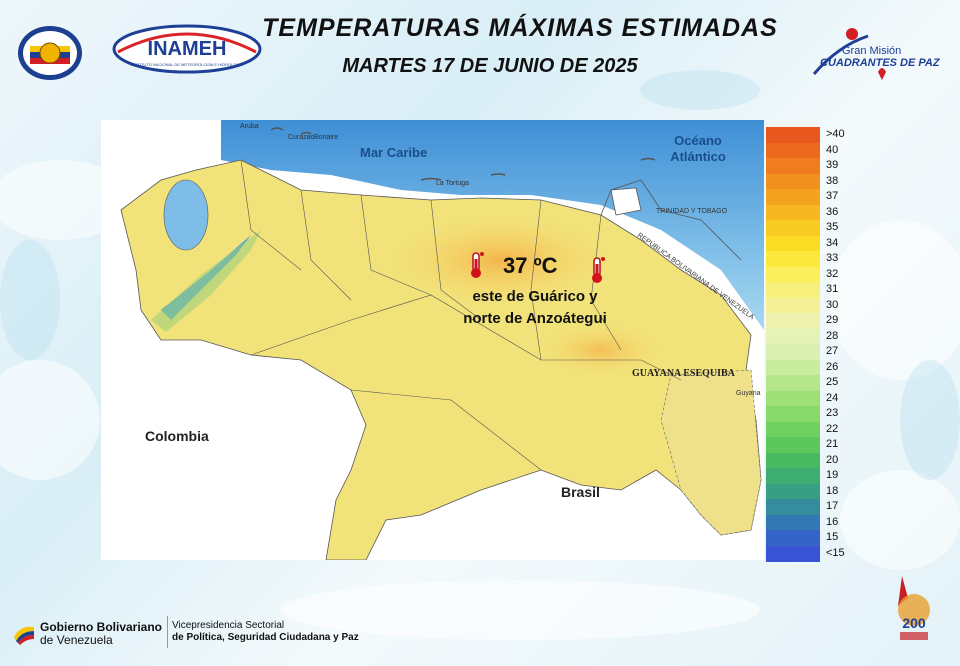 The image size is (960, 666). I want to click on venezuela-seal-logo, so click(50, 53).